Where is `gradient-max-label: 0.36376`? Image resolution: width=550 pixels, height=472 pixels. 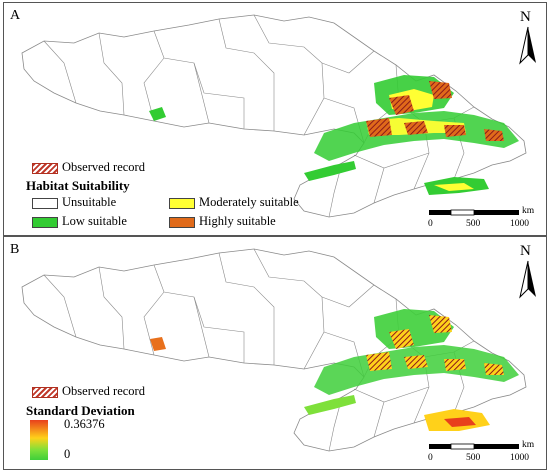
gradient-max-label: 0.36376 is located at coordinates (84, 424).